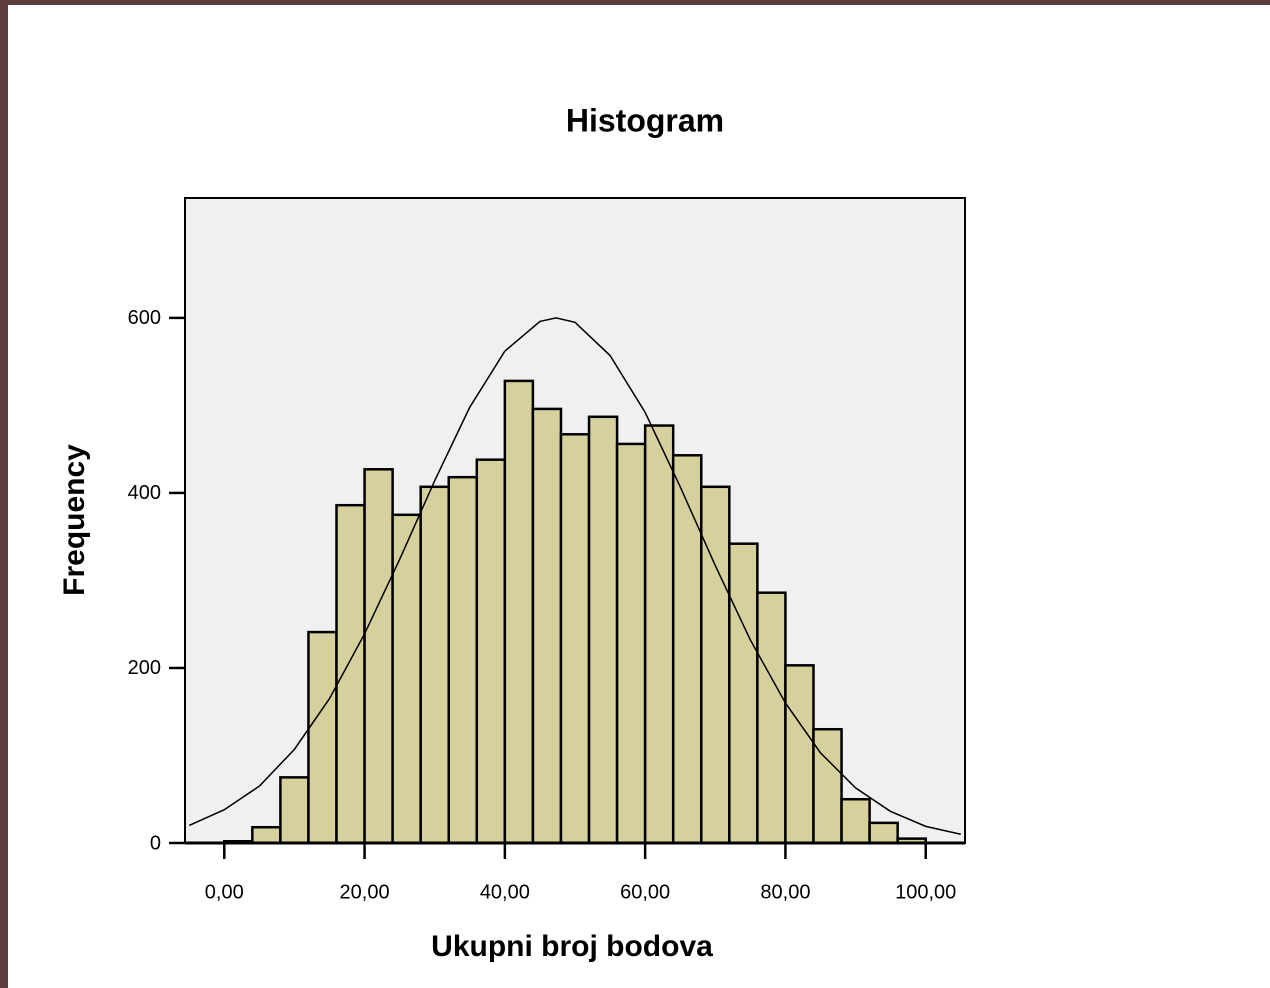 The width and height of the screenshot is (1270, 988). Describe the element at coordinates (144, 318) in the screenshot. I see `y-tick-label: 600` at that location.